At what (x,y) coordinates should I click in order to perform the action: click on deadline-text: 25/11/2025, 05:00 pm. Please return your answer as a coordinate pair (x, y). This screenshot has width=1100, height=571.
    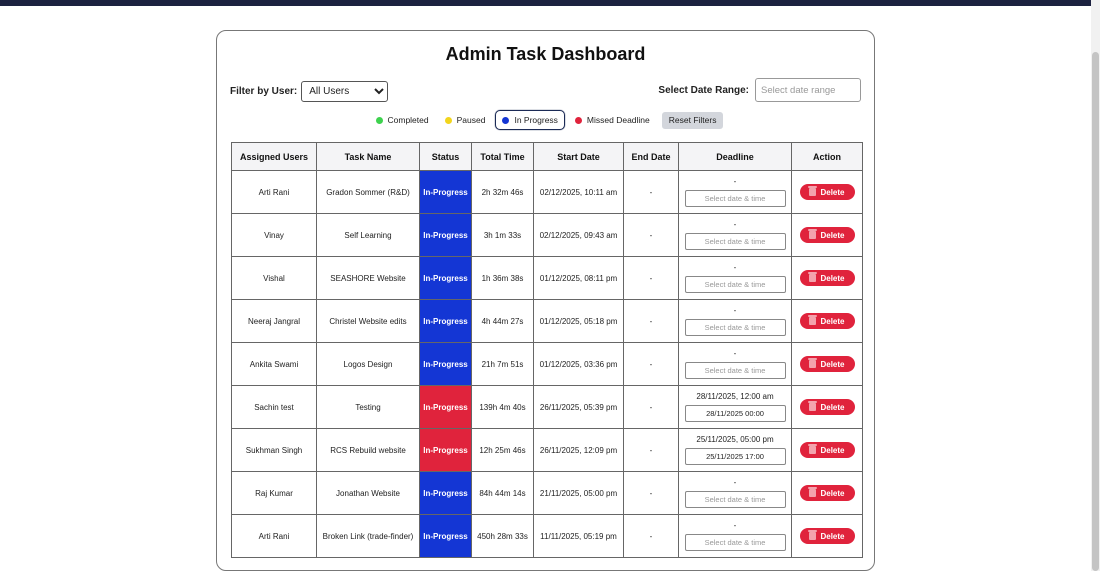
    Looking at the image, I should click on (735, 439).